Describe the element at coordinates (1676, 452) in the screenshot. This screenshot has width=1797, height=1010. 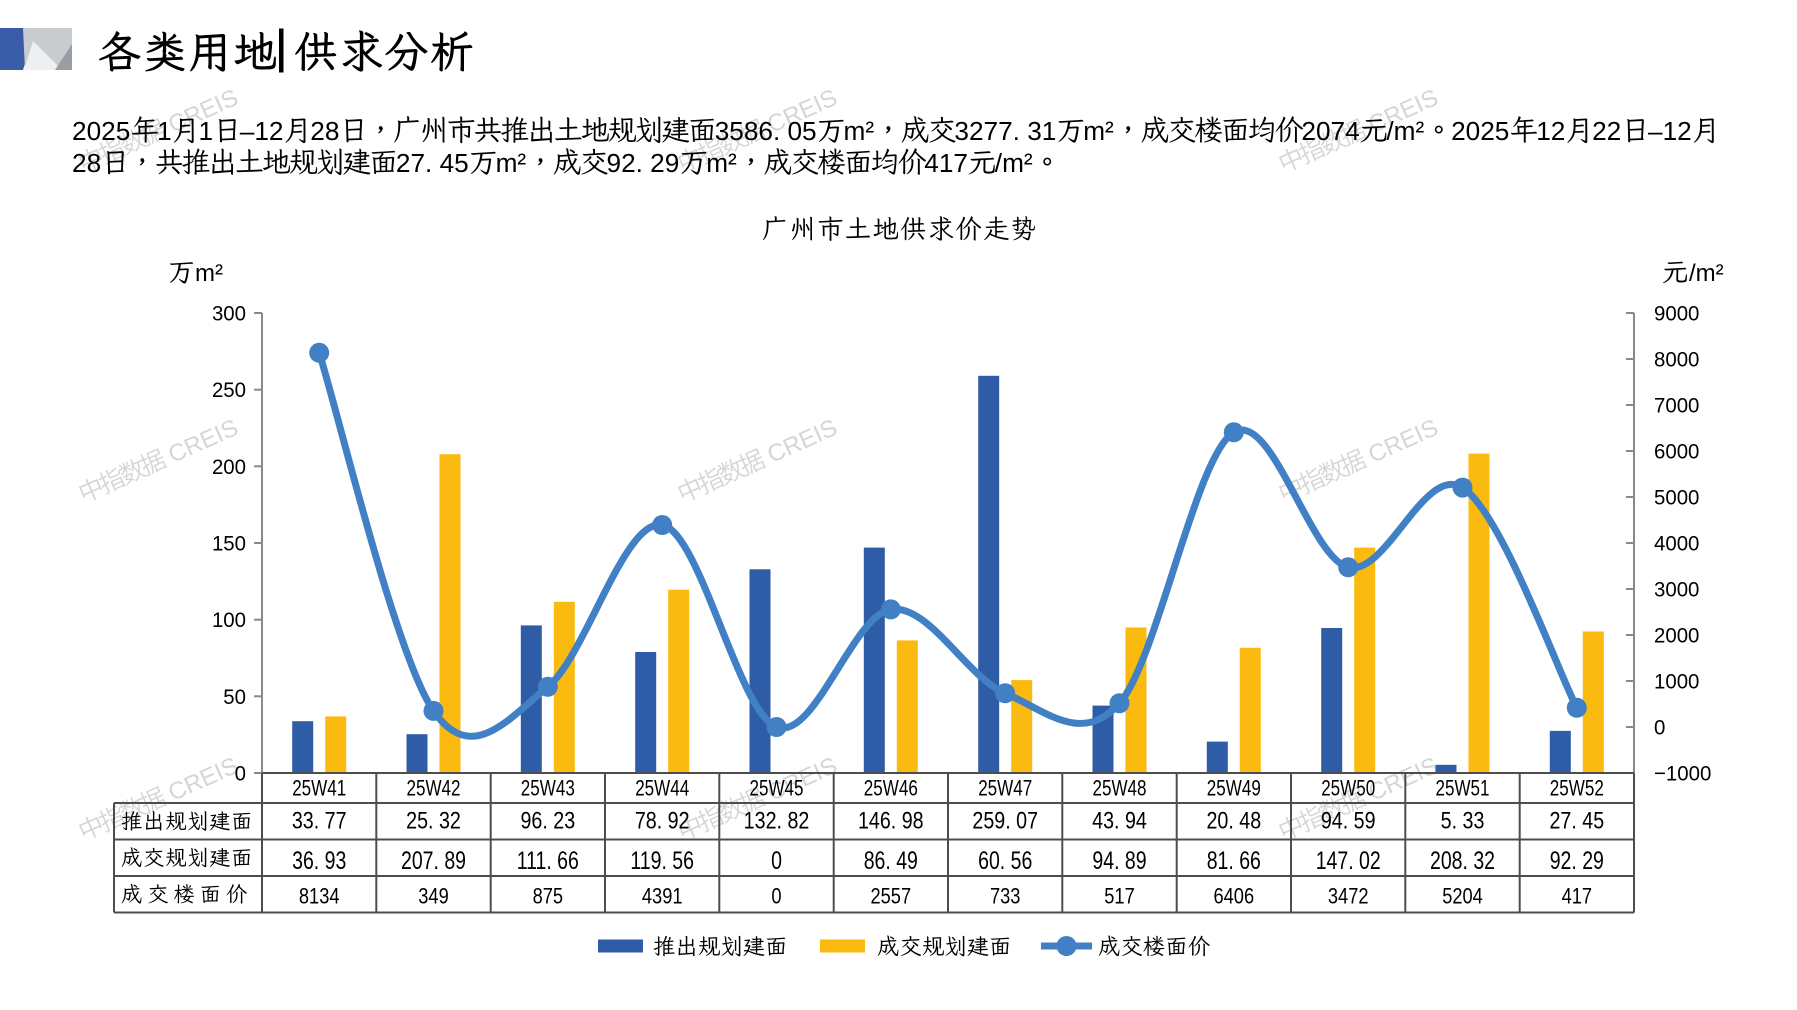
I see `svg-text: 6000` at that location.